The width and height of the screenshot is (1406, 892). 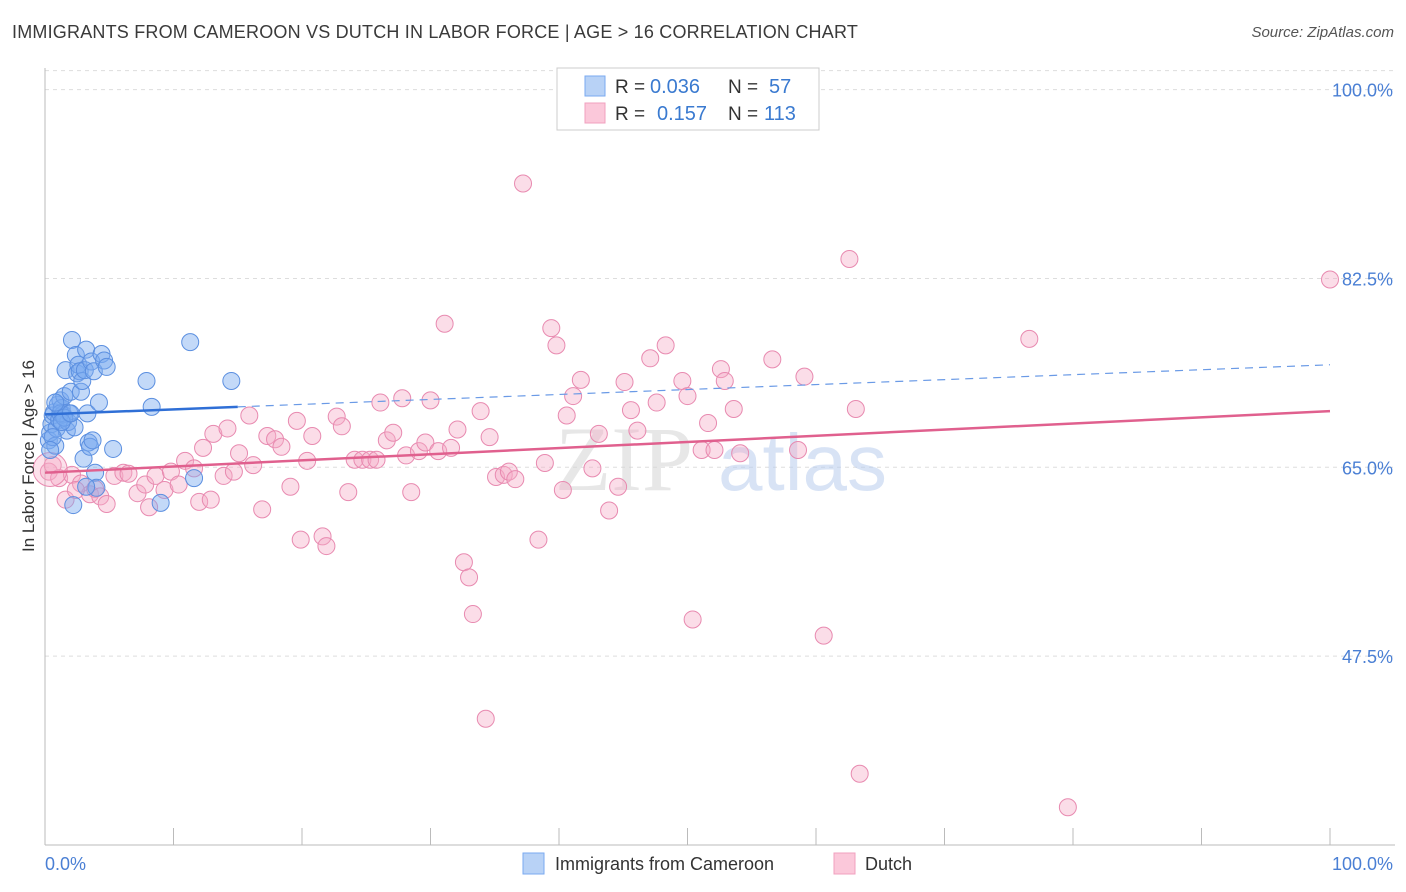 I want to click on y-tick-label: 65.0%, so click(x=1367, y=468).